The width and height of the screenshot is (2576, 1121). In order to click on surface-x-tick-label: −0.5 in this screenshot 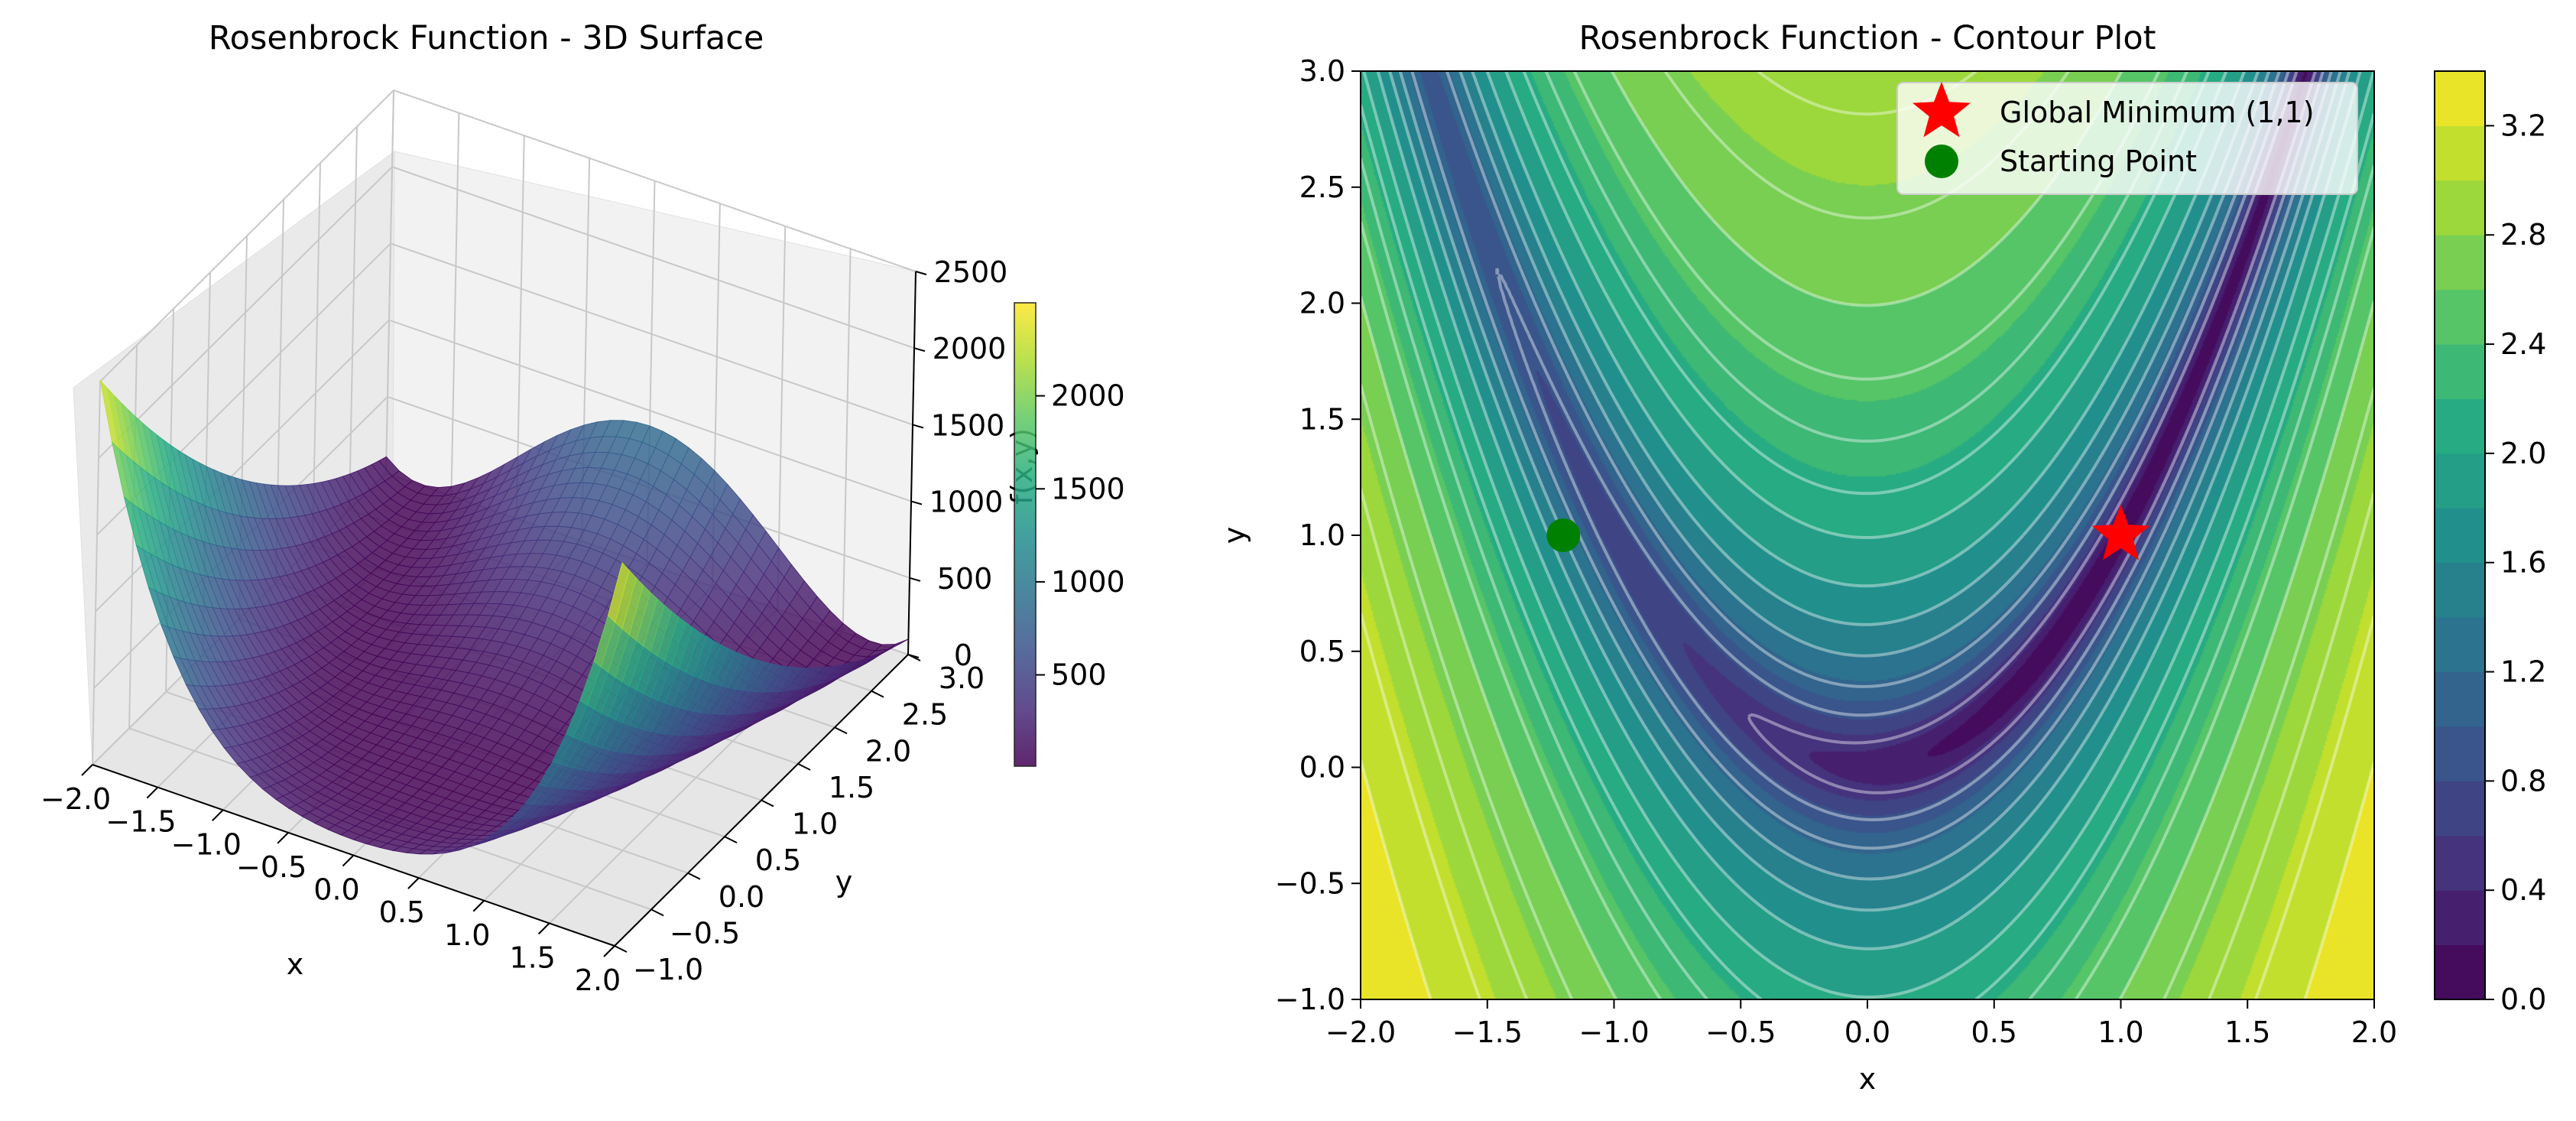, I will do `click(271, 867)`.